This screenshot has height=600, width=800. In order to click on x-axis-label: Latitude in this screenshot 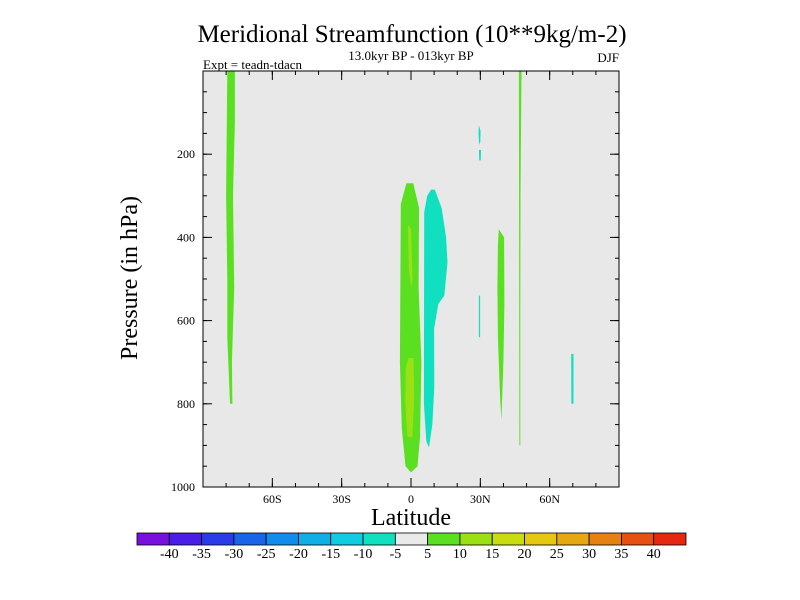, I will do `click(411, 518)`.